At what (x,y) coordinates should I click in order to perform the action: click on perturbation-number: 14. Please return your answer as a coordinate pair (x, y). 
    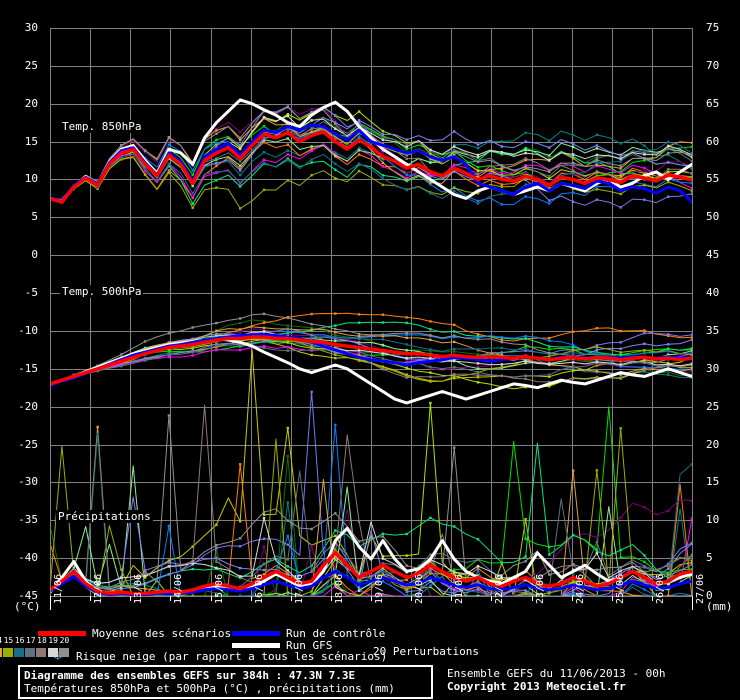
    Looking at the image, I should click on (1, 641).